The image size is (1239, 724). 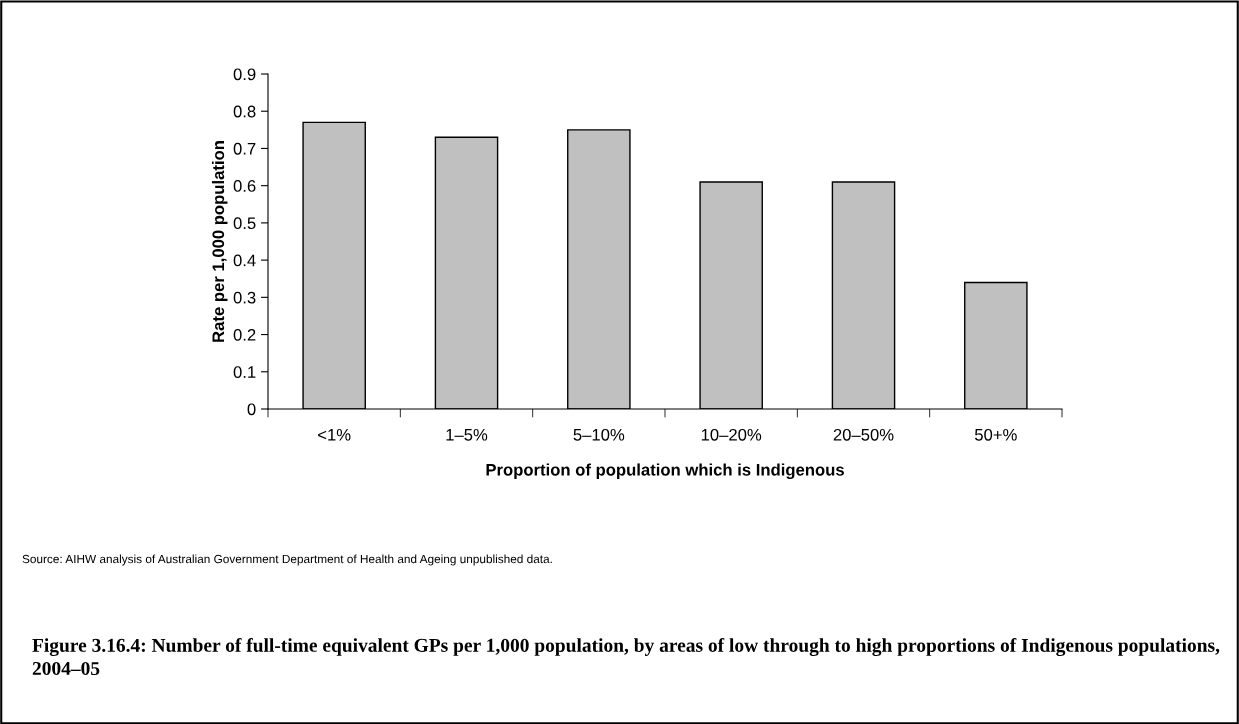 What do you see at coordinates (334, 434) in the screenshot?
I see `x-tick-label: <1%` at bounding box center [334, 434].